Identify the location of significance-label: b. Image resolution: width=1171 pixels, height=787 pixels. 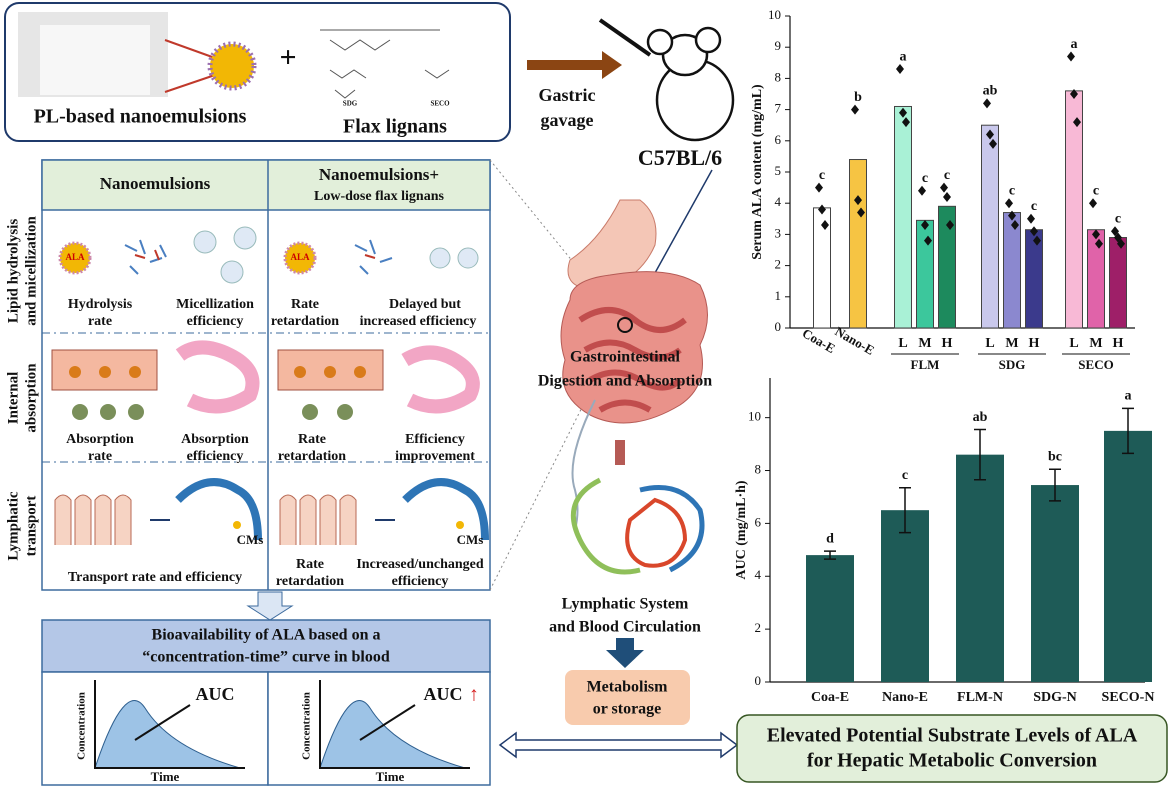
(858, 97).